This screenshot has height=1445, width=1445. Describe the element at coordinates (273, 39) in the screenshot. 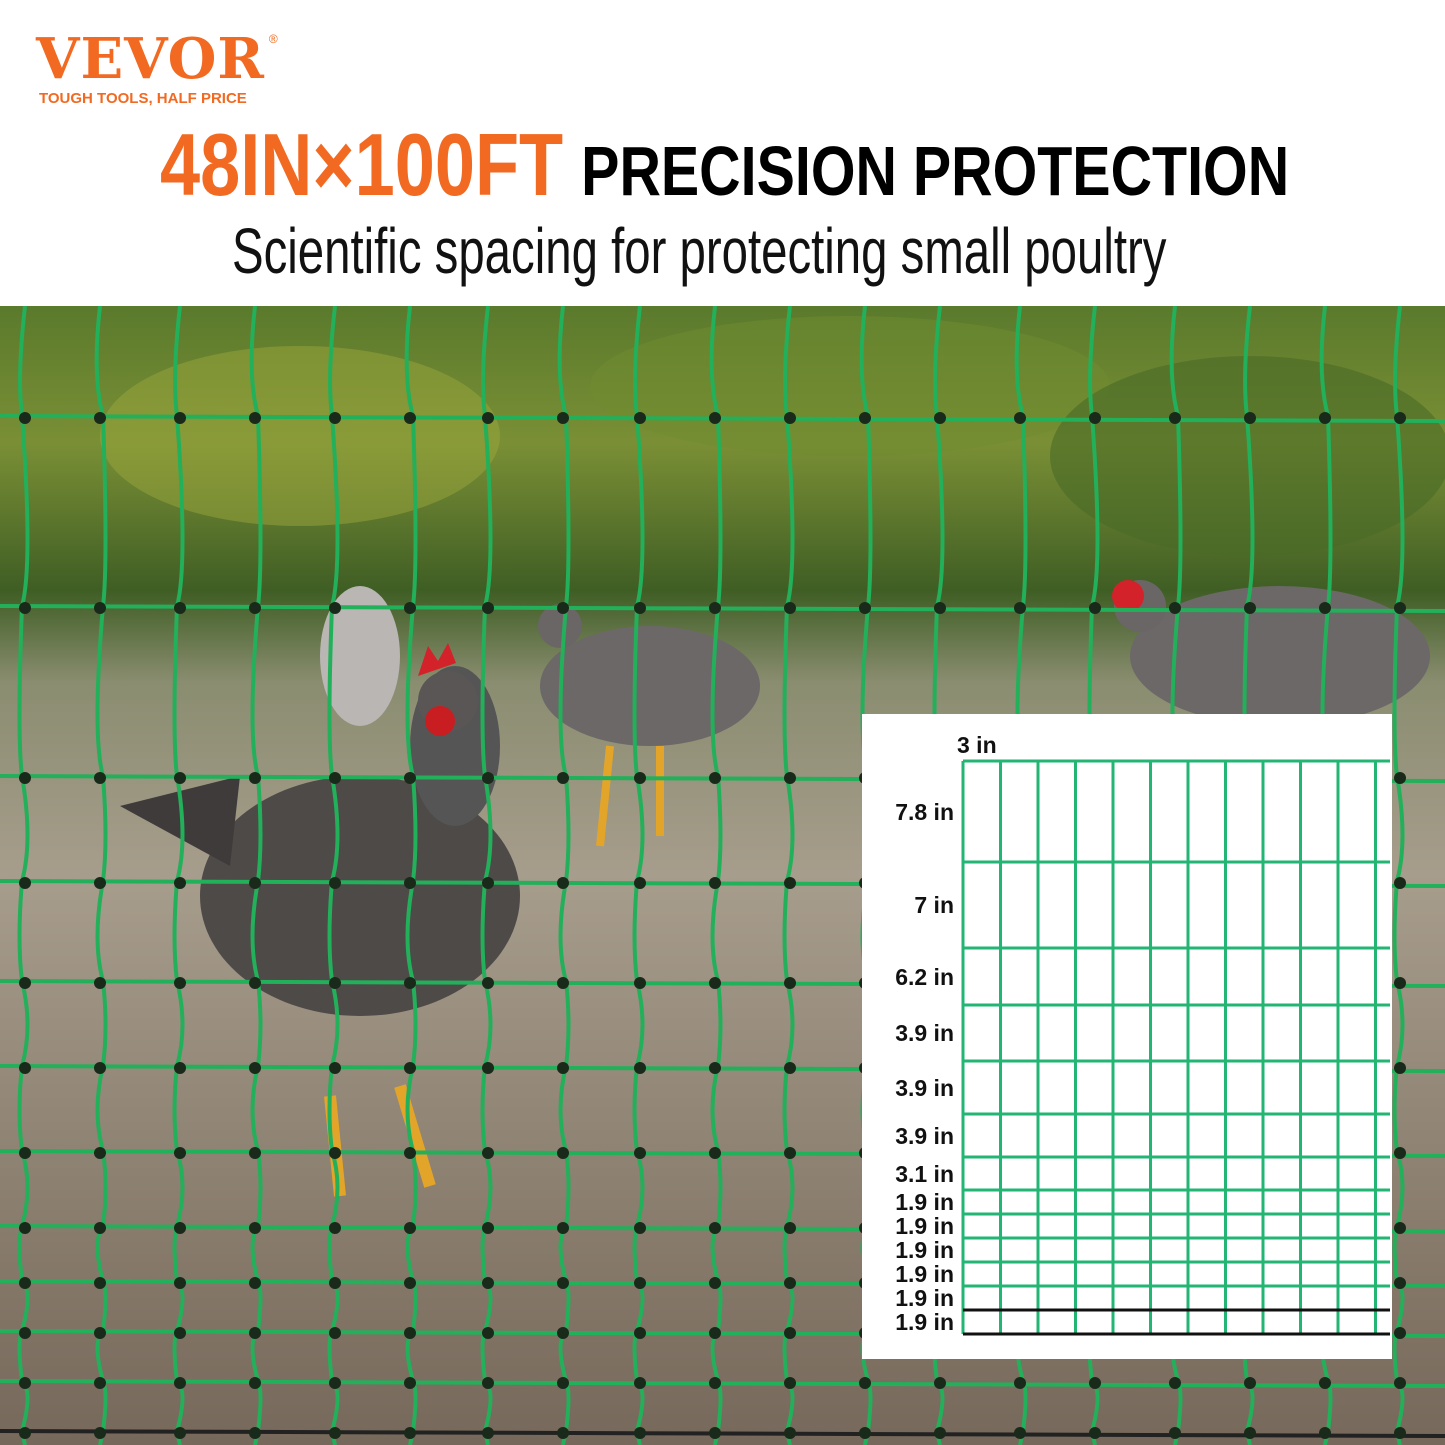

I see `registered-mark: ®` at that location.